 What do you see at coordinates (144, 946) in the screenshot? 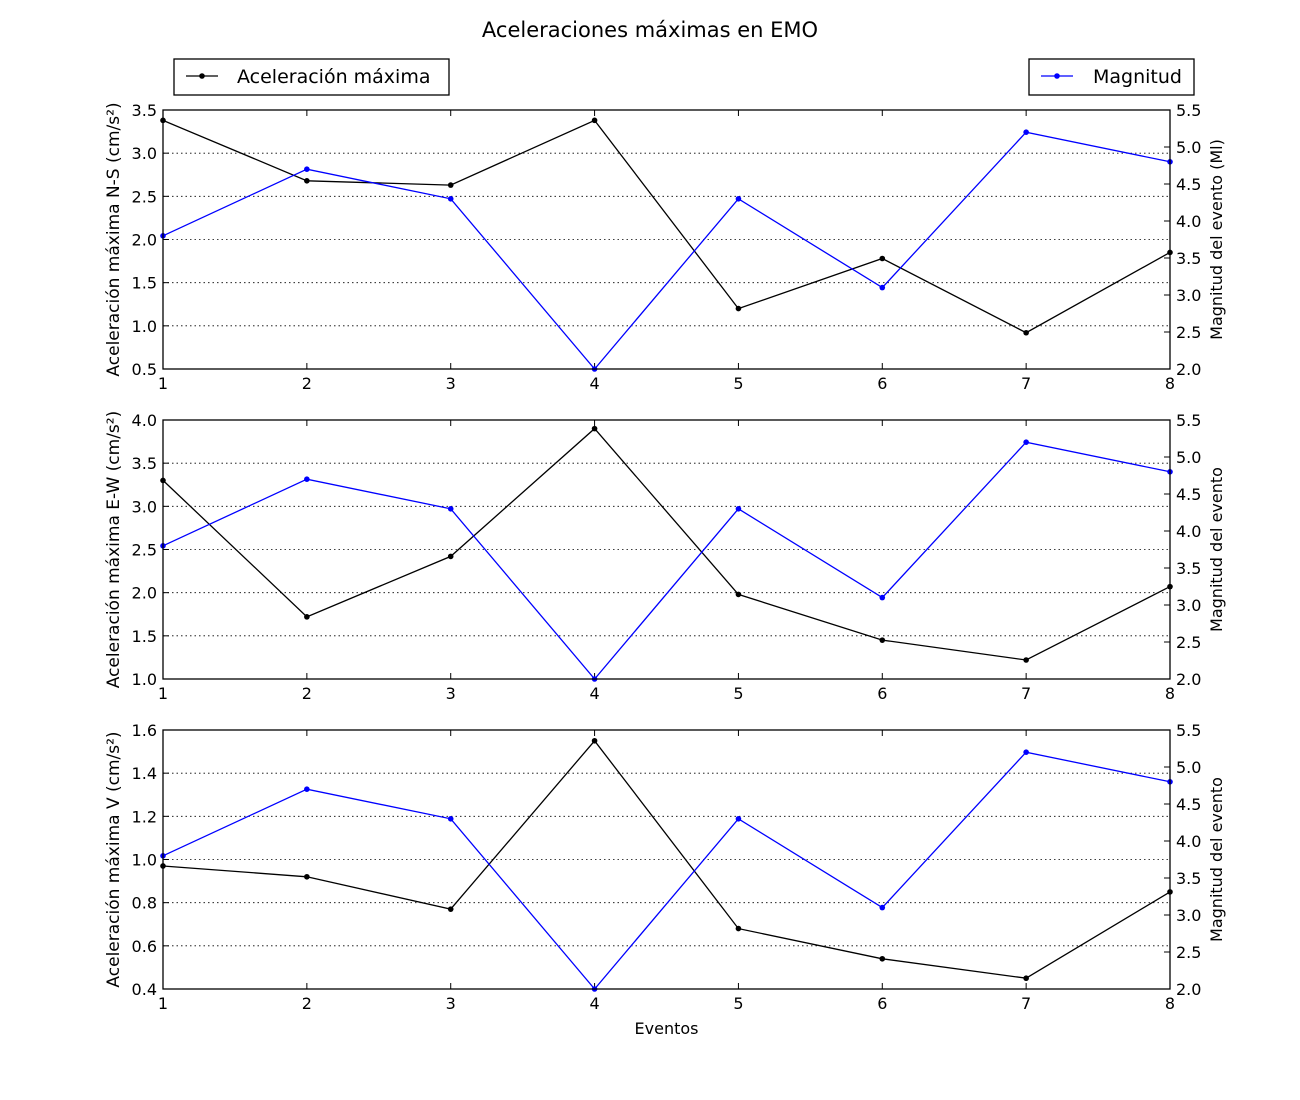
I see `left-tick-label: 0.6` at bounding box center [144, 946].